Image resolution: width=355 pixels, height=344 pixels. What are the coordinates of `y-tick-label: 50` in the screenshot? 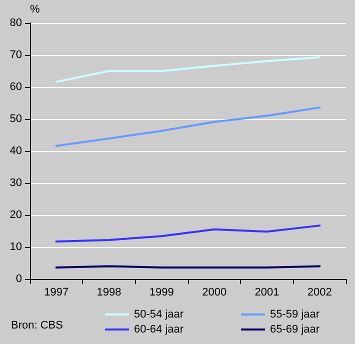 It's located at (16, 119).